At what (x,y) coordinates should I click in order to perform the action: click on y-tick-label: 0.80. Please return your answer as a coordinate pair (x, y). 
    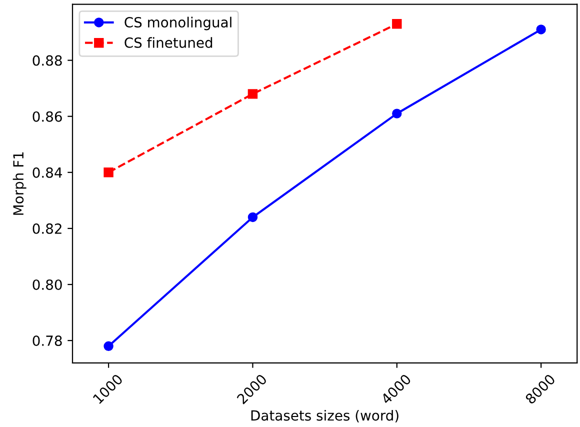
    Looking at the image, I should click on (47, 284).